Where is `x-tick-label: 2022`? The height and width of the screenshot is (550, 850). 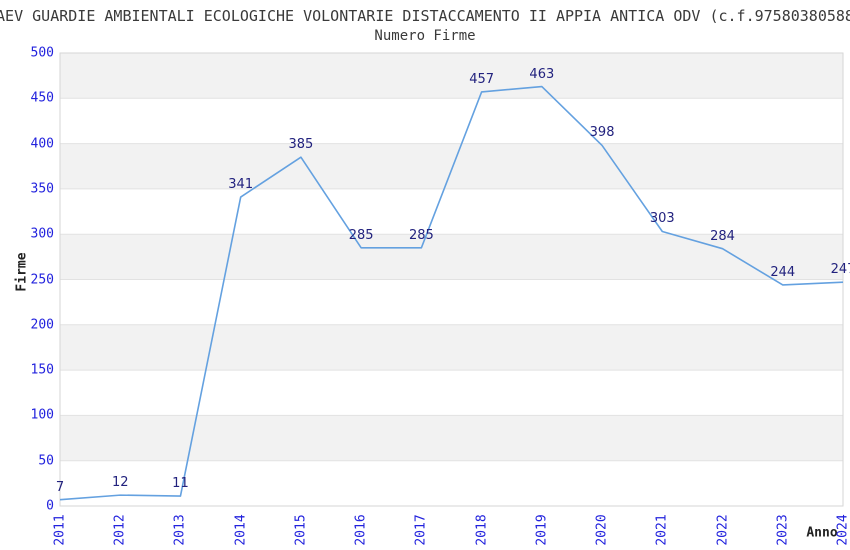
x-tick-label: 2022 is located at coordinates (723, 530).